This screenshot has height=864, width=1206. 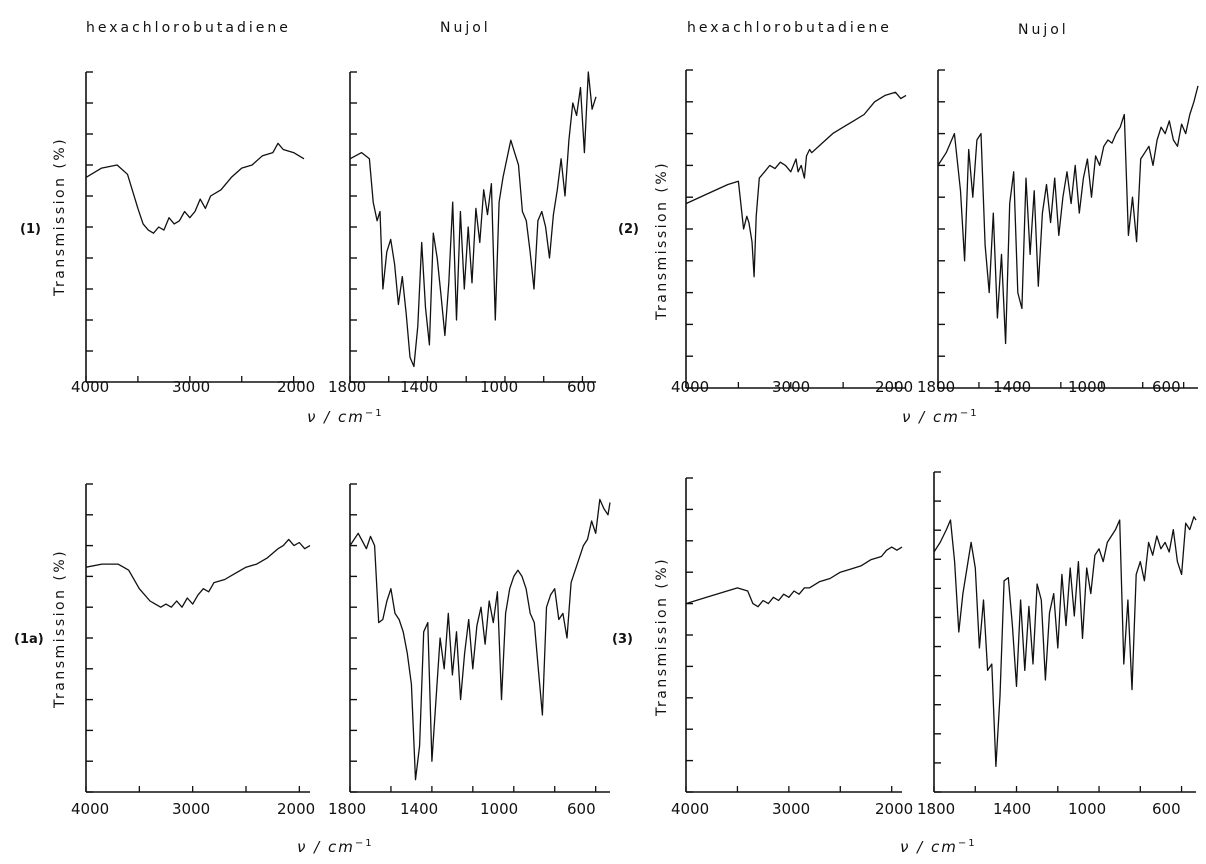 I want to click on spectrum-1-nujol, so click(x=473, y=219).